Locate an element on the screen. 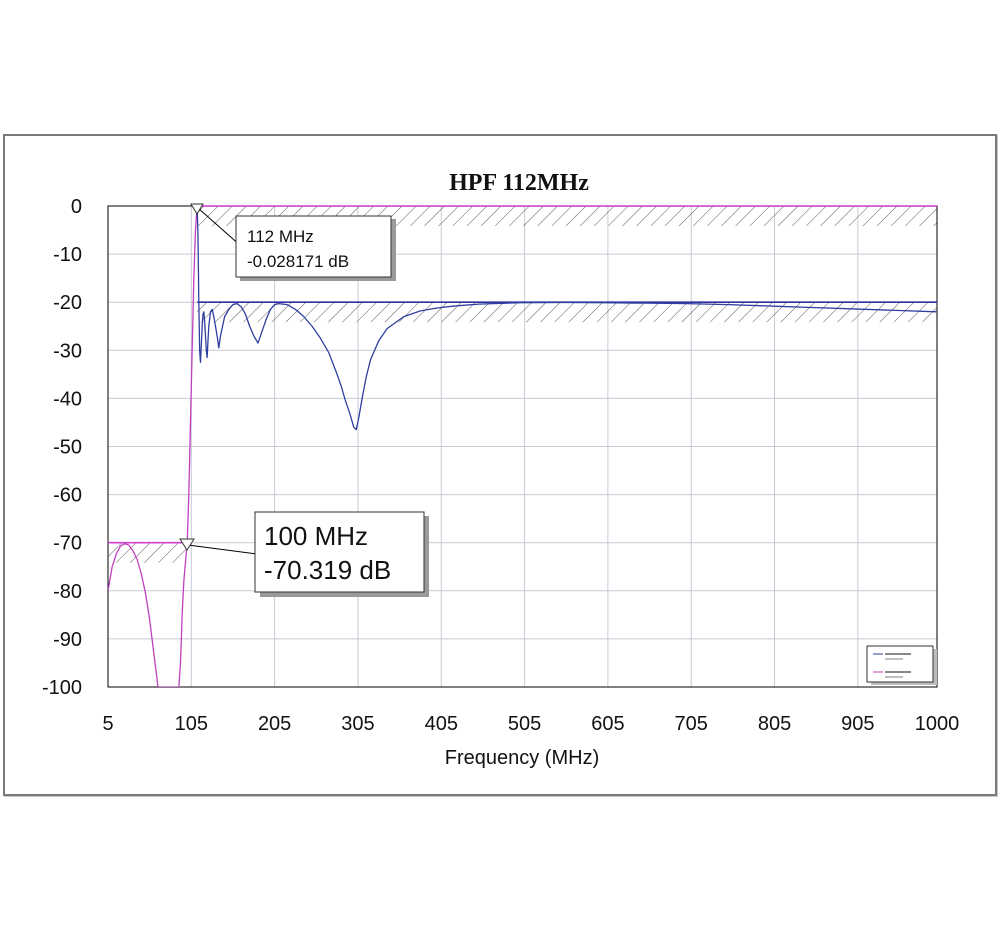  y-tick-label: -40 is located at coordinates (67, 399).